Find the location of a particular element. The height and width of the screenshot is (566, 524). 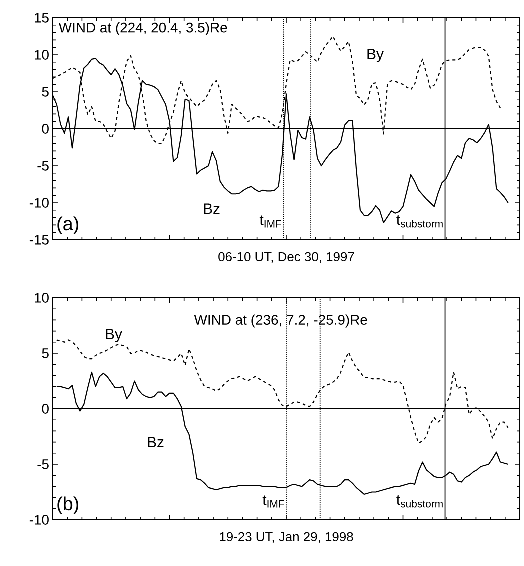

annotation: (a) is located at coordinates (68, 225).